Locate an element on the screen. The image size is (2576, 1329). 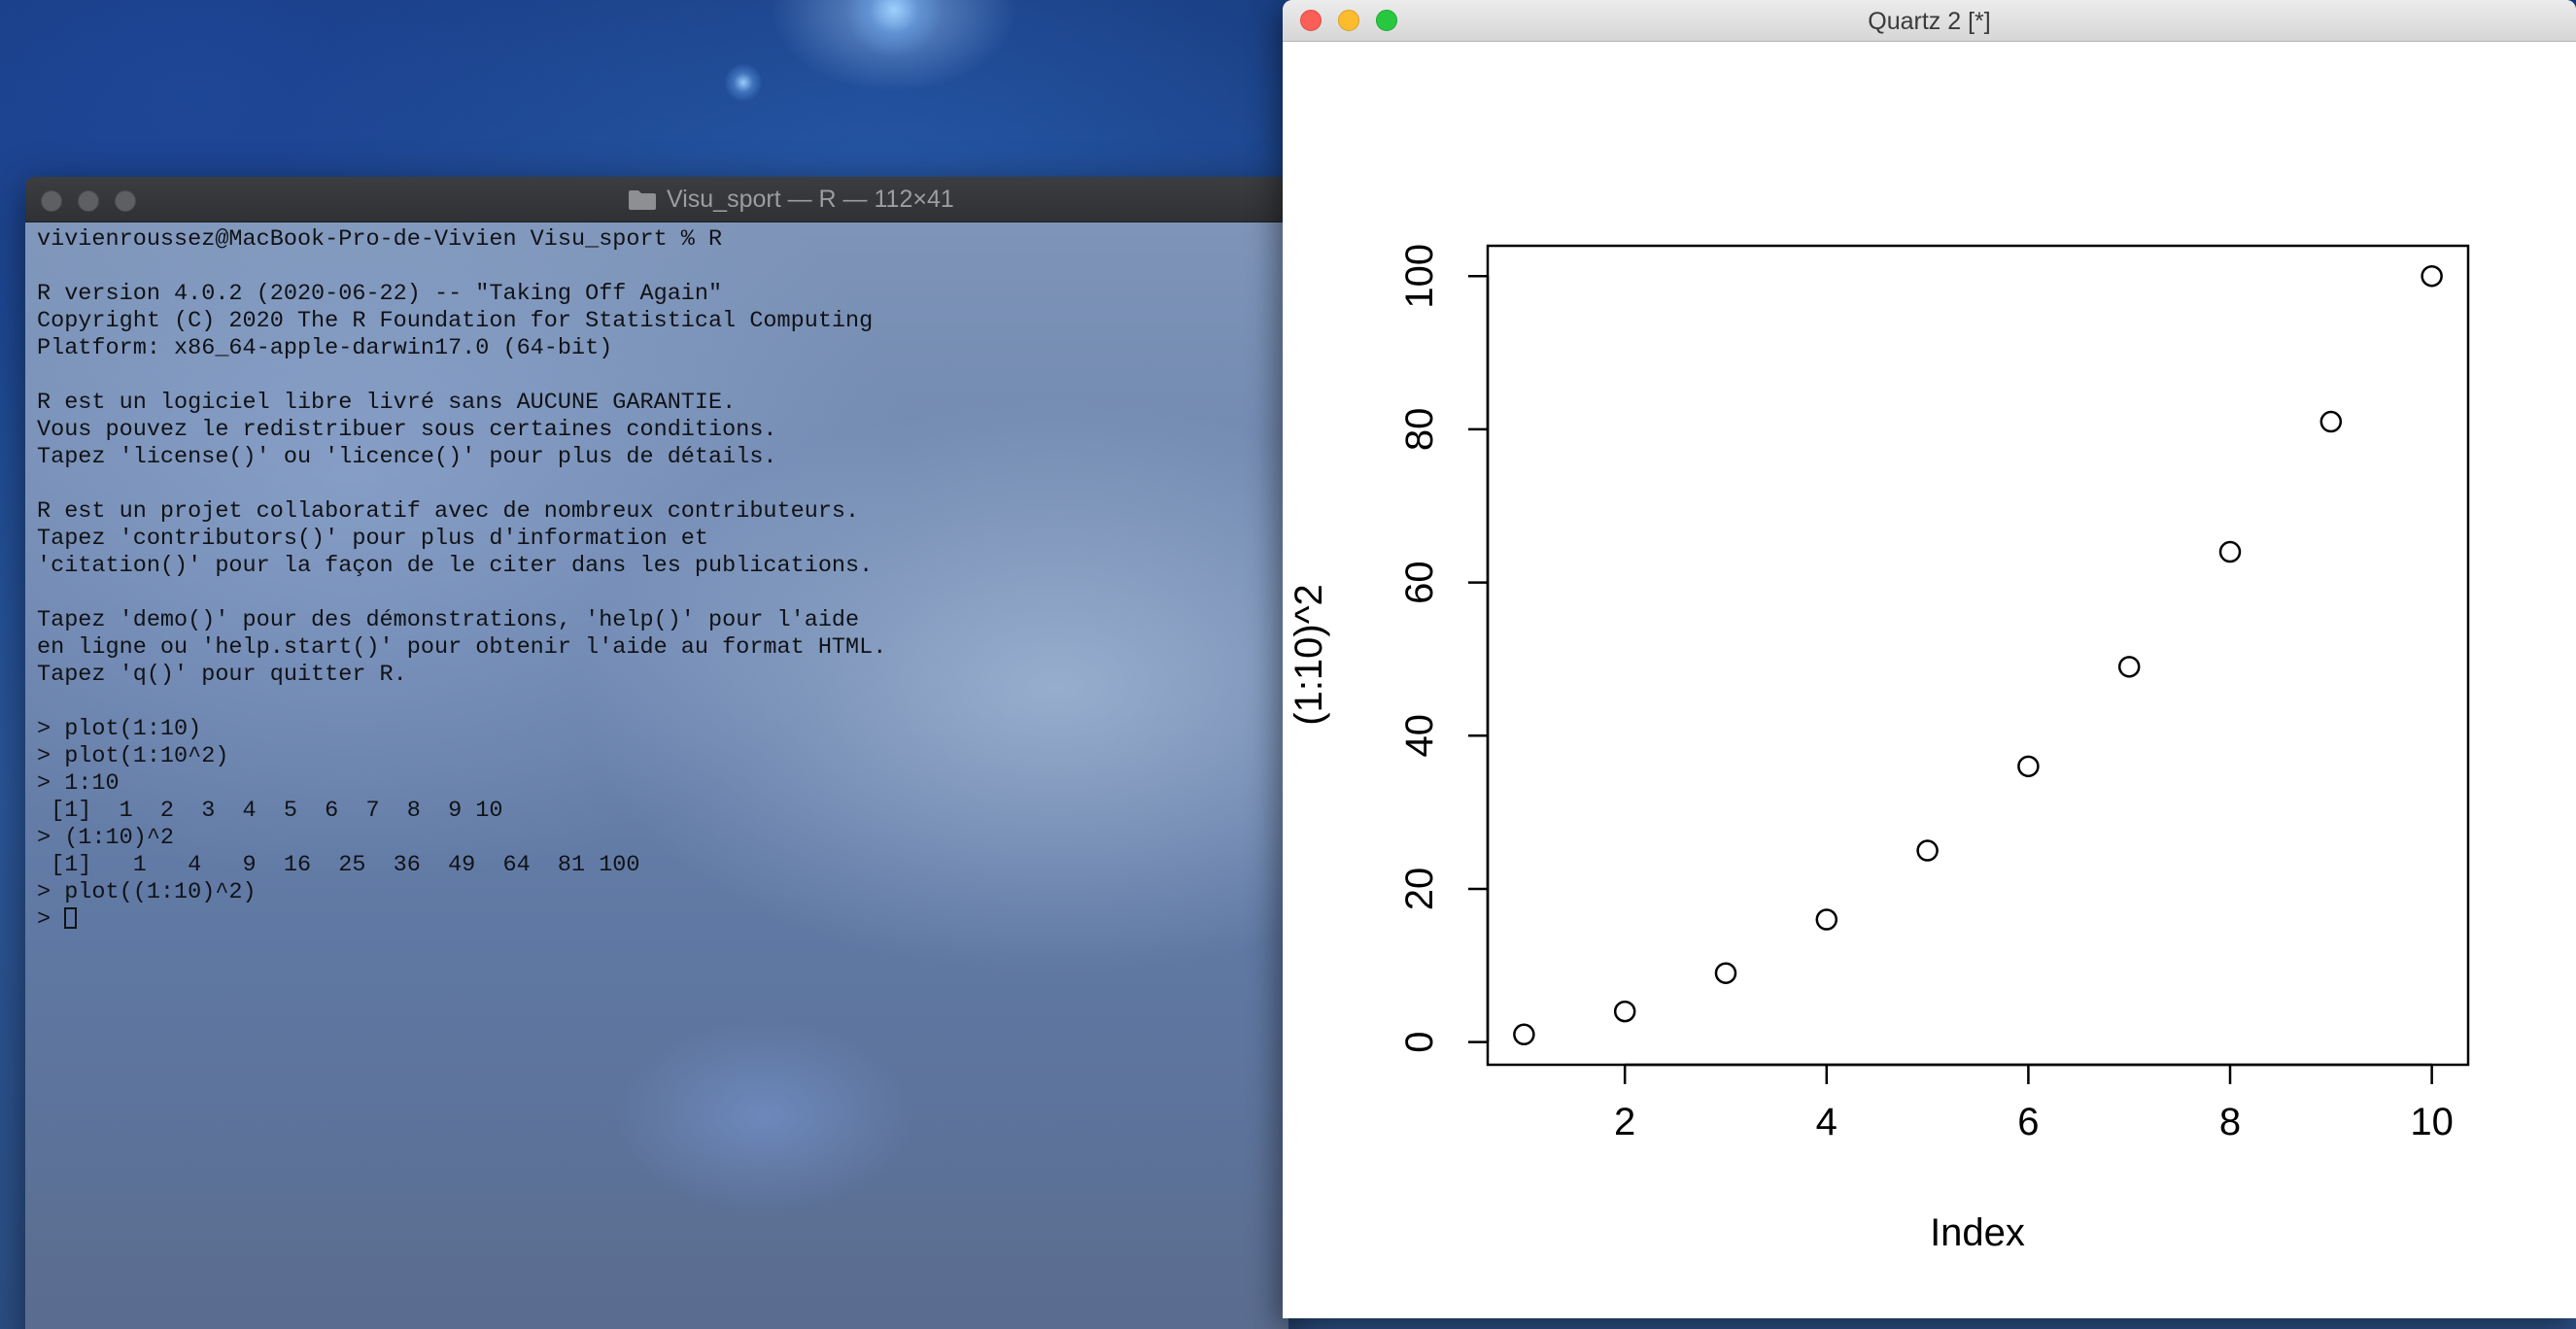
quartz-titlebar: Quartz 2 [*] is located at coordinates (1929, 21).